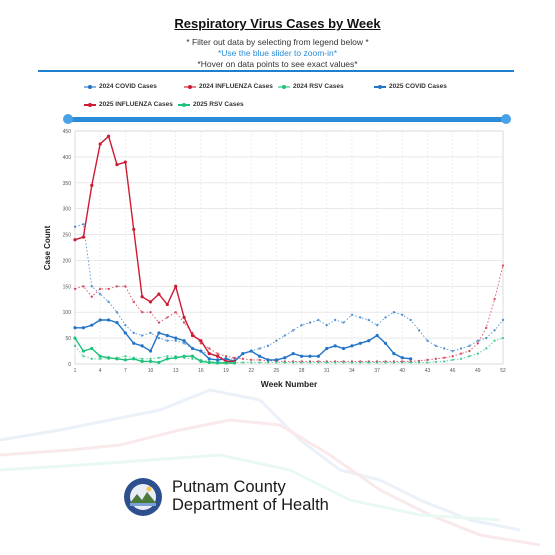  What do you see at coordinates (155, 249) in the screenshot?
I see `series-2025-influenza-cases` at bounding box center [155, 249].